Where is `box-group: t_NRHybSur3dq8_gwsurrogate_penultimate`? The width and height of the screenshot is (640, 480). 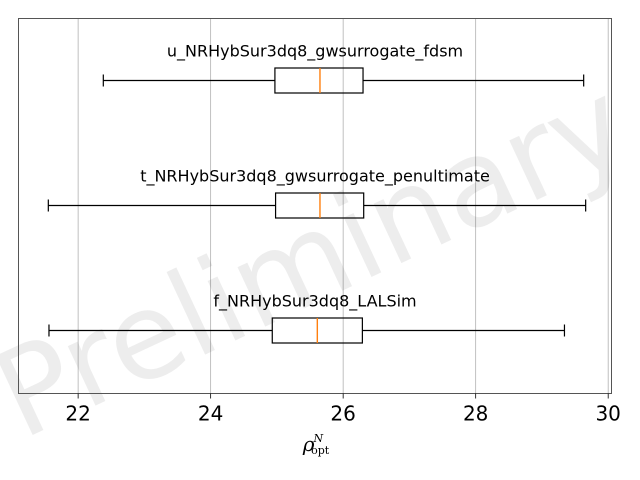
box-group: t_NRHybSur3dq8_gwsurrogate_penultimate is located at coordinates (317, 193).